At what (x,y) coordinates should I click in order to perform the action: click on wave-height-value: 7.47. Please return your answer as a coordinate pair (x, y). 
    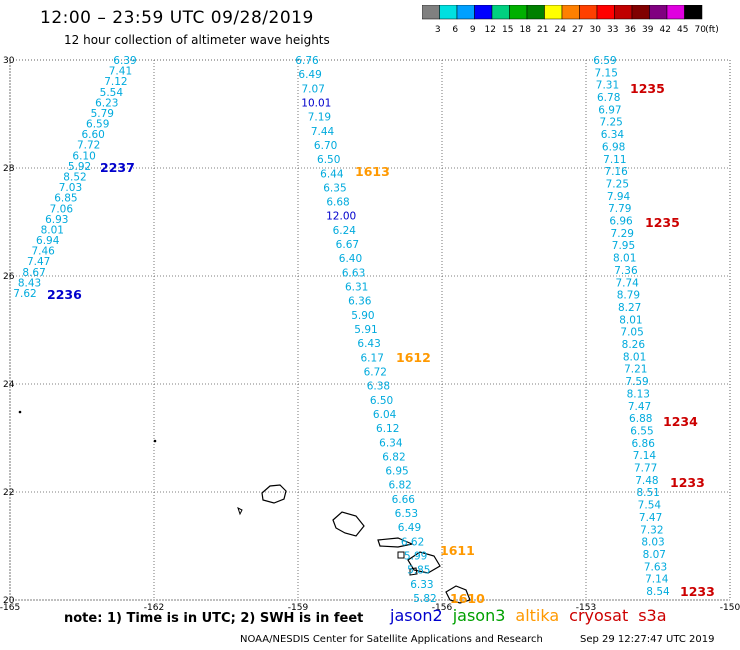
    Looking at the image, I should click on (38, 262).